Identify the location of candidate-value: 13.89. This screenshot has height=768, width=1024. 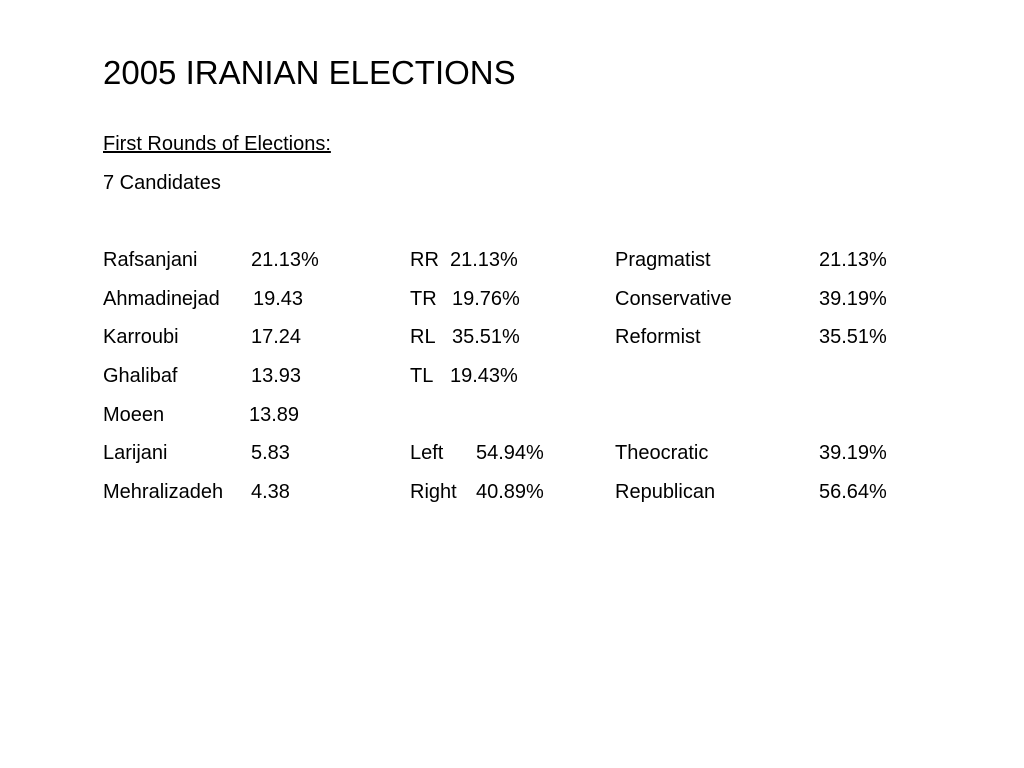
(274, 415).